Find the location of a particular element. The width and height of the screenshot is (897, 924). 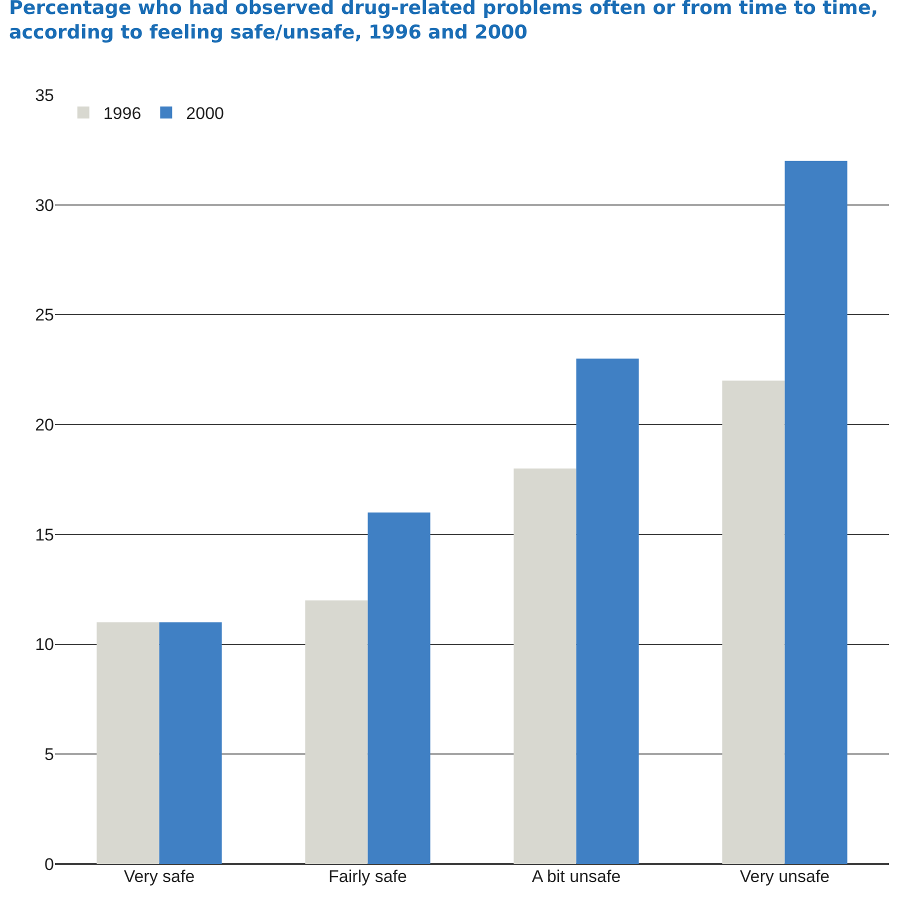

x-tick-label: Very unsafe is located at coordinates (785, 876).